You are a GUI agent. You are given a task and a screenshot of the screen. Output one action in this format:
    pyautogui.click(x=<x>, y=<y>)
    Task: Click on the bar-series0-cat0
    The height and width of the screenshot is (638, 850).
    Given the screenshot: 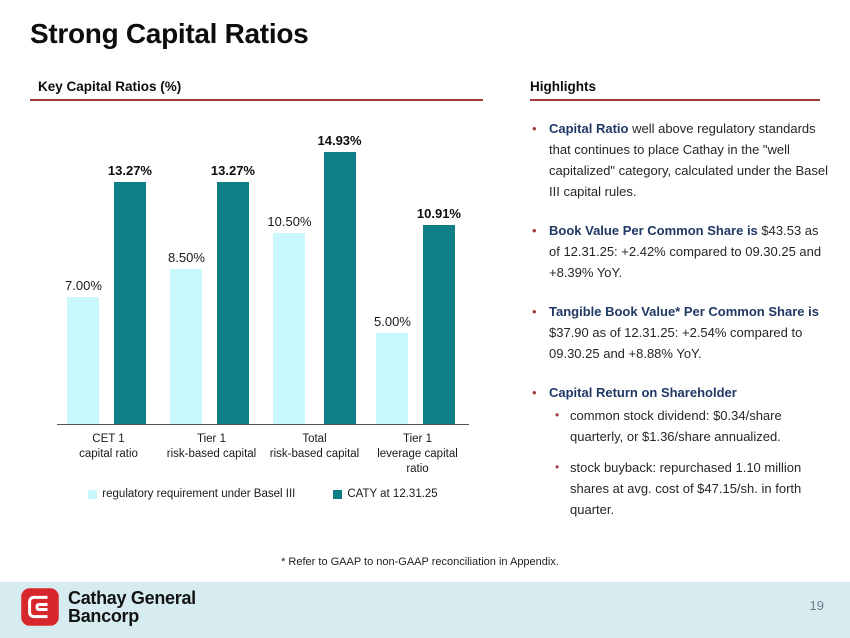 What is the action you would take?
    pyautogui.click(x=83, y=360)
    